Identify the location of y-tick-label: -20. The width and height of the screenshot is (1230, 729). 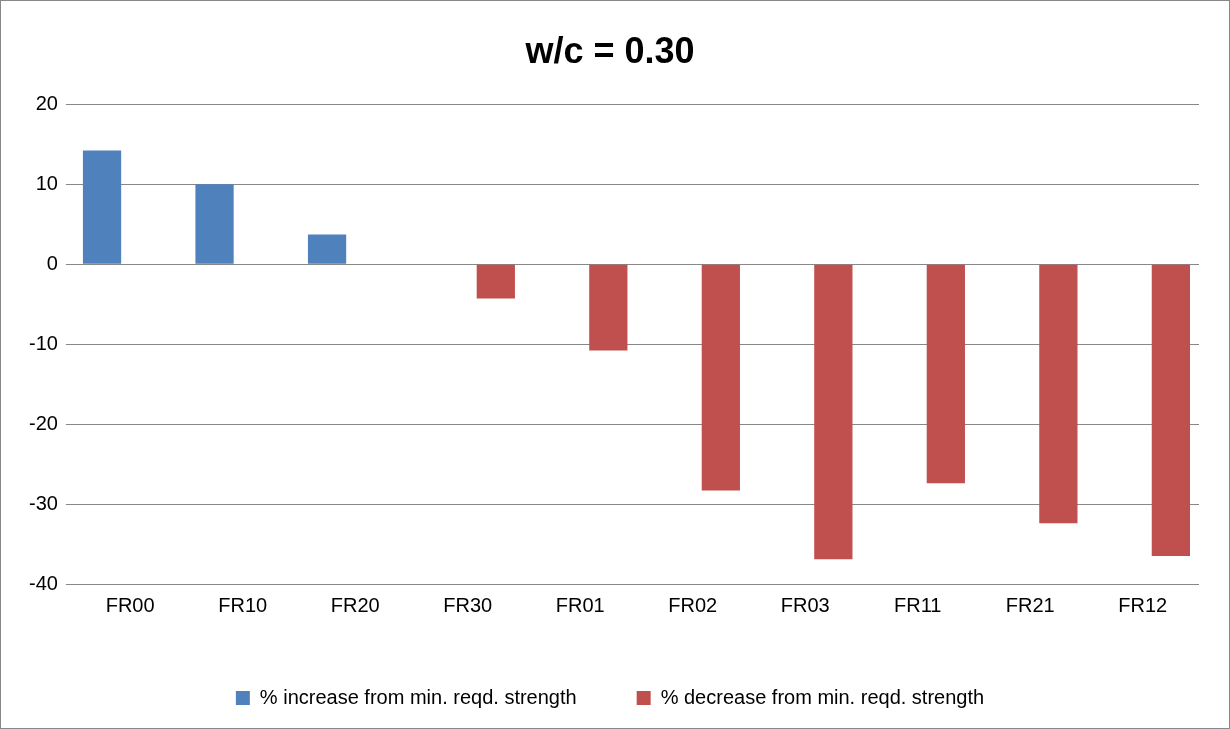
(43, 422).